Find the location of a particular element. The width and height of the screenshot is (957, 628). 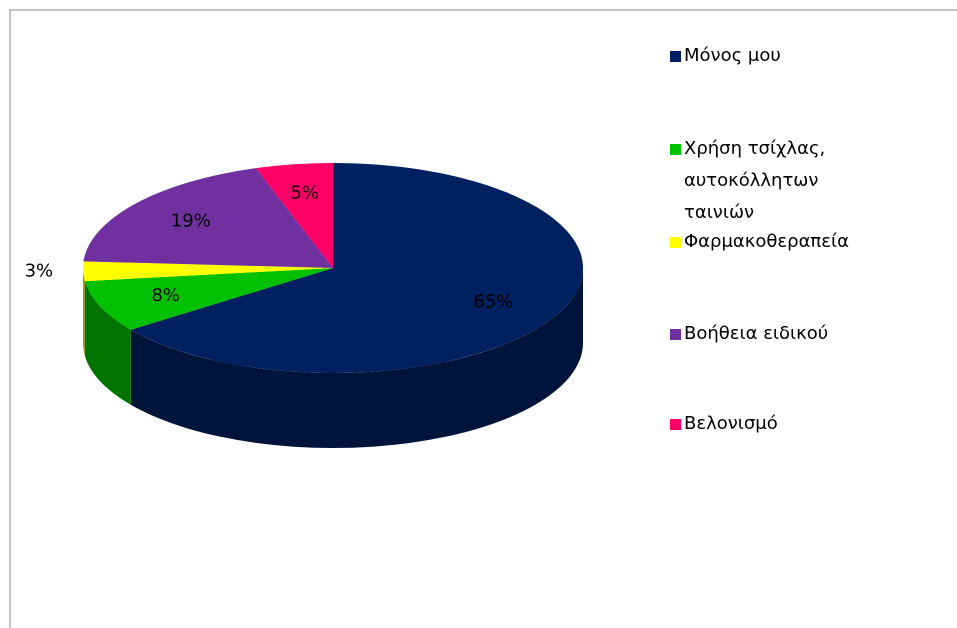

legend-item: Μόνος μου is located at coordinates (770, 56).